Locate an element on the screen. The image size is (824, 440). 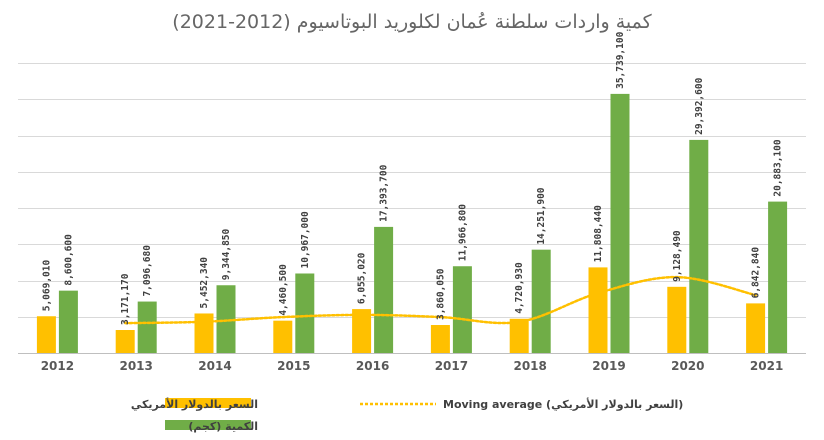
legend-label-moving-average: Moving average (السعر بالدولار الأمريكي) is located at coordinates (563, 404).